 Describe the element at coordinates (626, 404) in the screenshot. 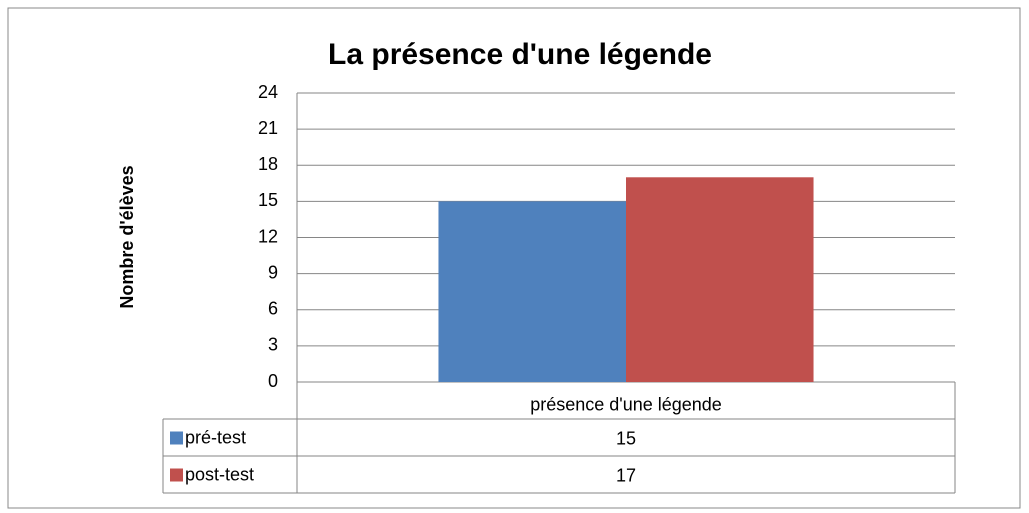

I see `x-tick-label: présence d'une légende` at that location.